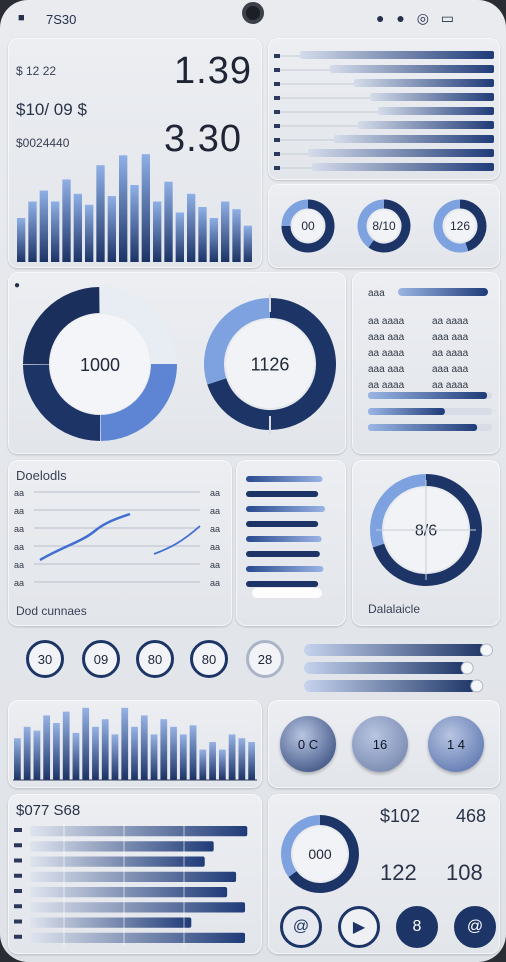 This screenshot has height=962, width=506. I want to click on small-ring-center, so click(384, 226).